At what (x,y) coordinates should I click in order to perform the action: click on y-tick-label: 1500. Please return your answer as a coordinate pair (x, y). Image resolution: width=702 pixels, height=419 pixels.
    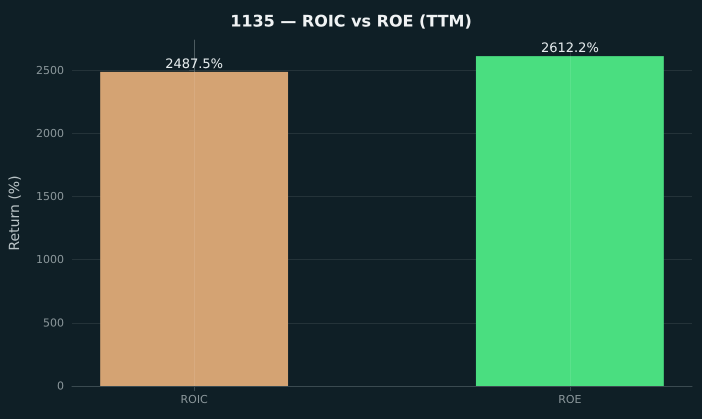
    Looking at the image, I should click on (50, 197).